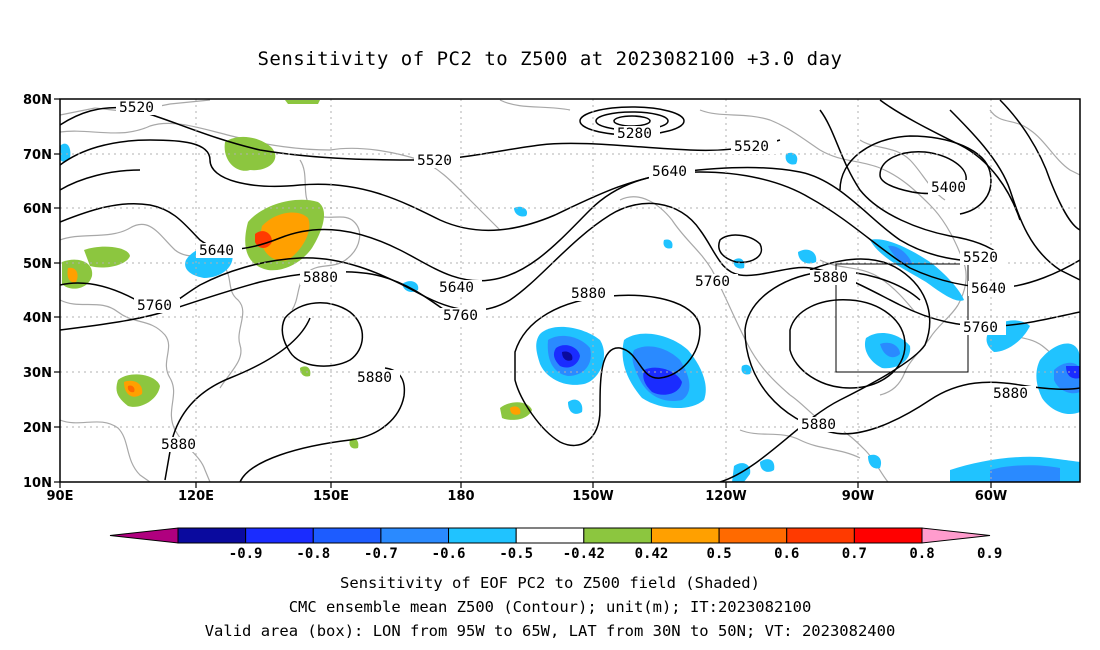 The width and height of the screenshot is (1100, 650). Describe the element at coordinates (449, 554) in the screenshot. I see `colorbar-tick-label: -0.6` at that location.